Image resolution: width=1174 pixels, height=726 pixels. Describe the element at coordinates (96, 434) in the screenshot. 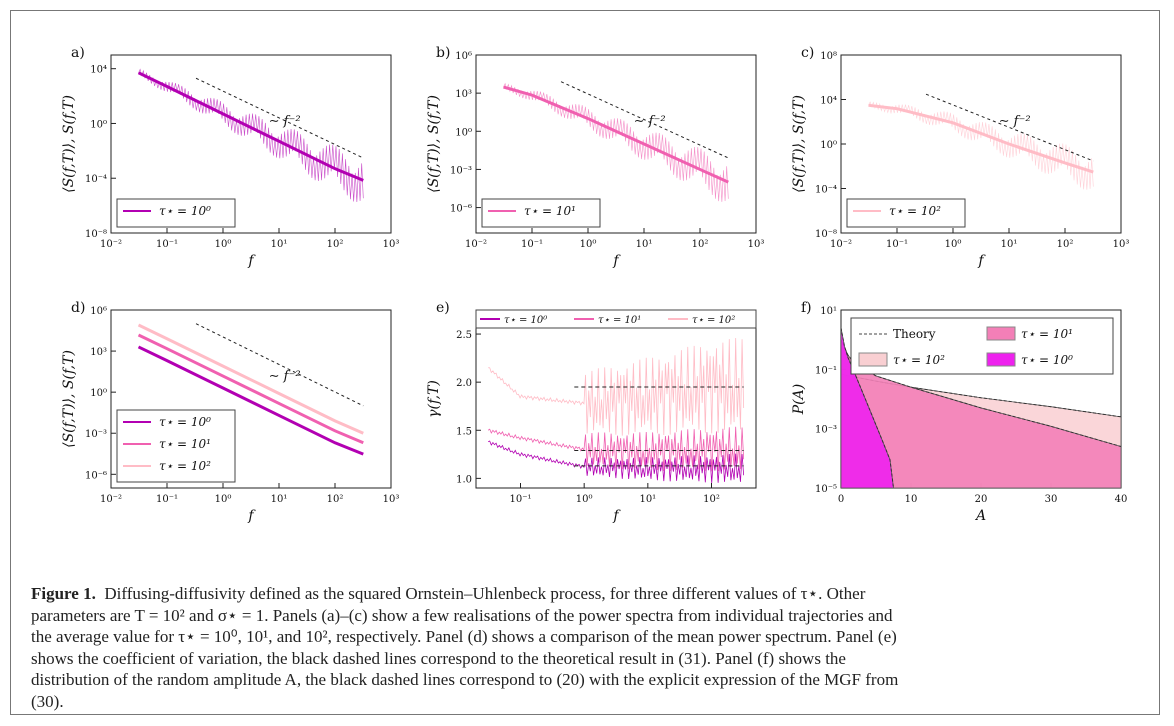

I see `y-tick-label: 10⁻³` at that location.